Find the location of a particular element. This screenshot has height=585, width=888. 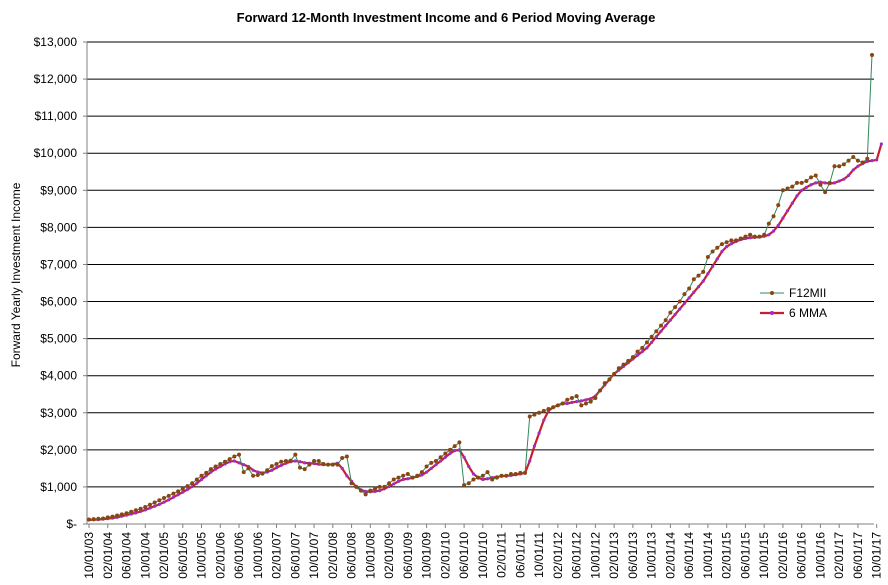

y-tick-label: $6,000 is located at coordinates (58, 302).